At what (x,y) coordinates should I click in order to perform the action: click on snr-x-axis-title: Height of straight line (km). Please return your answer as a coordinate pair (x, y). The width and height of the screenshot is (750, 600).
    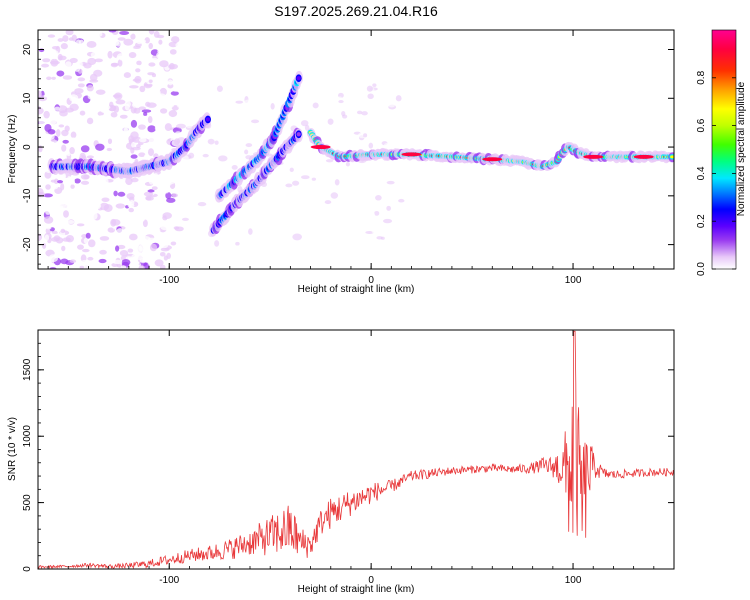
    Looking at the image, I should click on (356, 589).